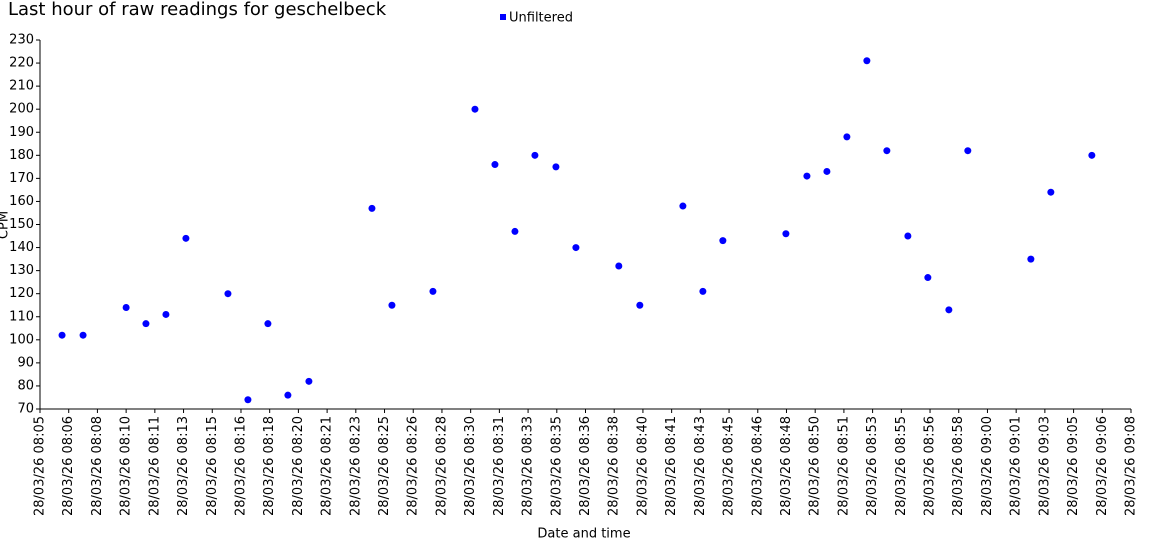 The height and width of the screenshot is (560, 1150). What do you see at coordinates (21, 247) in the screenshot?
I see `y-tick-label: 140` at bounding box center [21, 247].